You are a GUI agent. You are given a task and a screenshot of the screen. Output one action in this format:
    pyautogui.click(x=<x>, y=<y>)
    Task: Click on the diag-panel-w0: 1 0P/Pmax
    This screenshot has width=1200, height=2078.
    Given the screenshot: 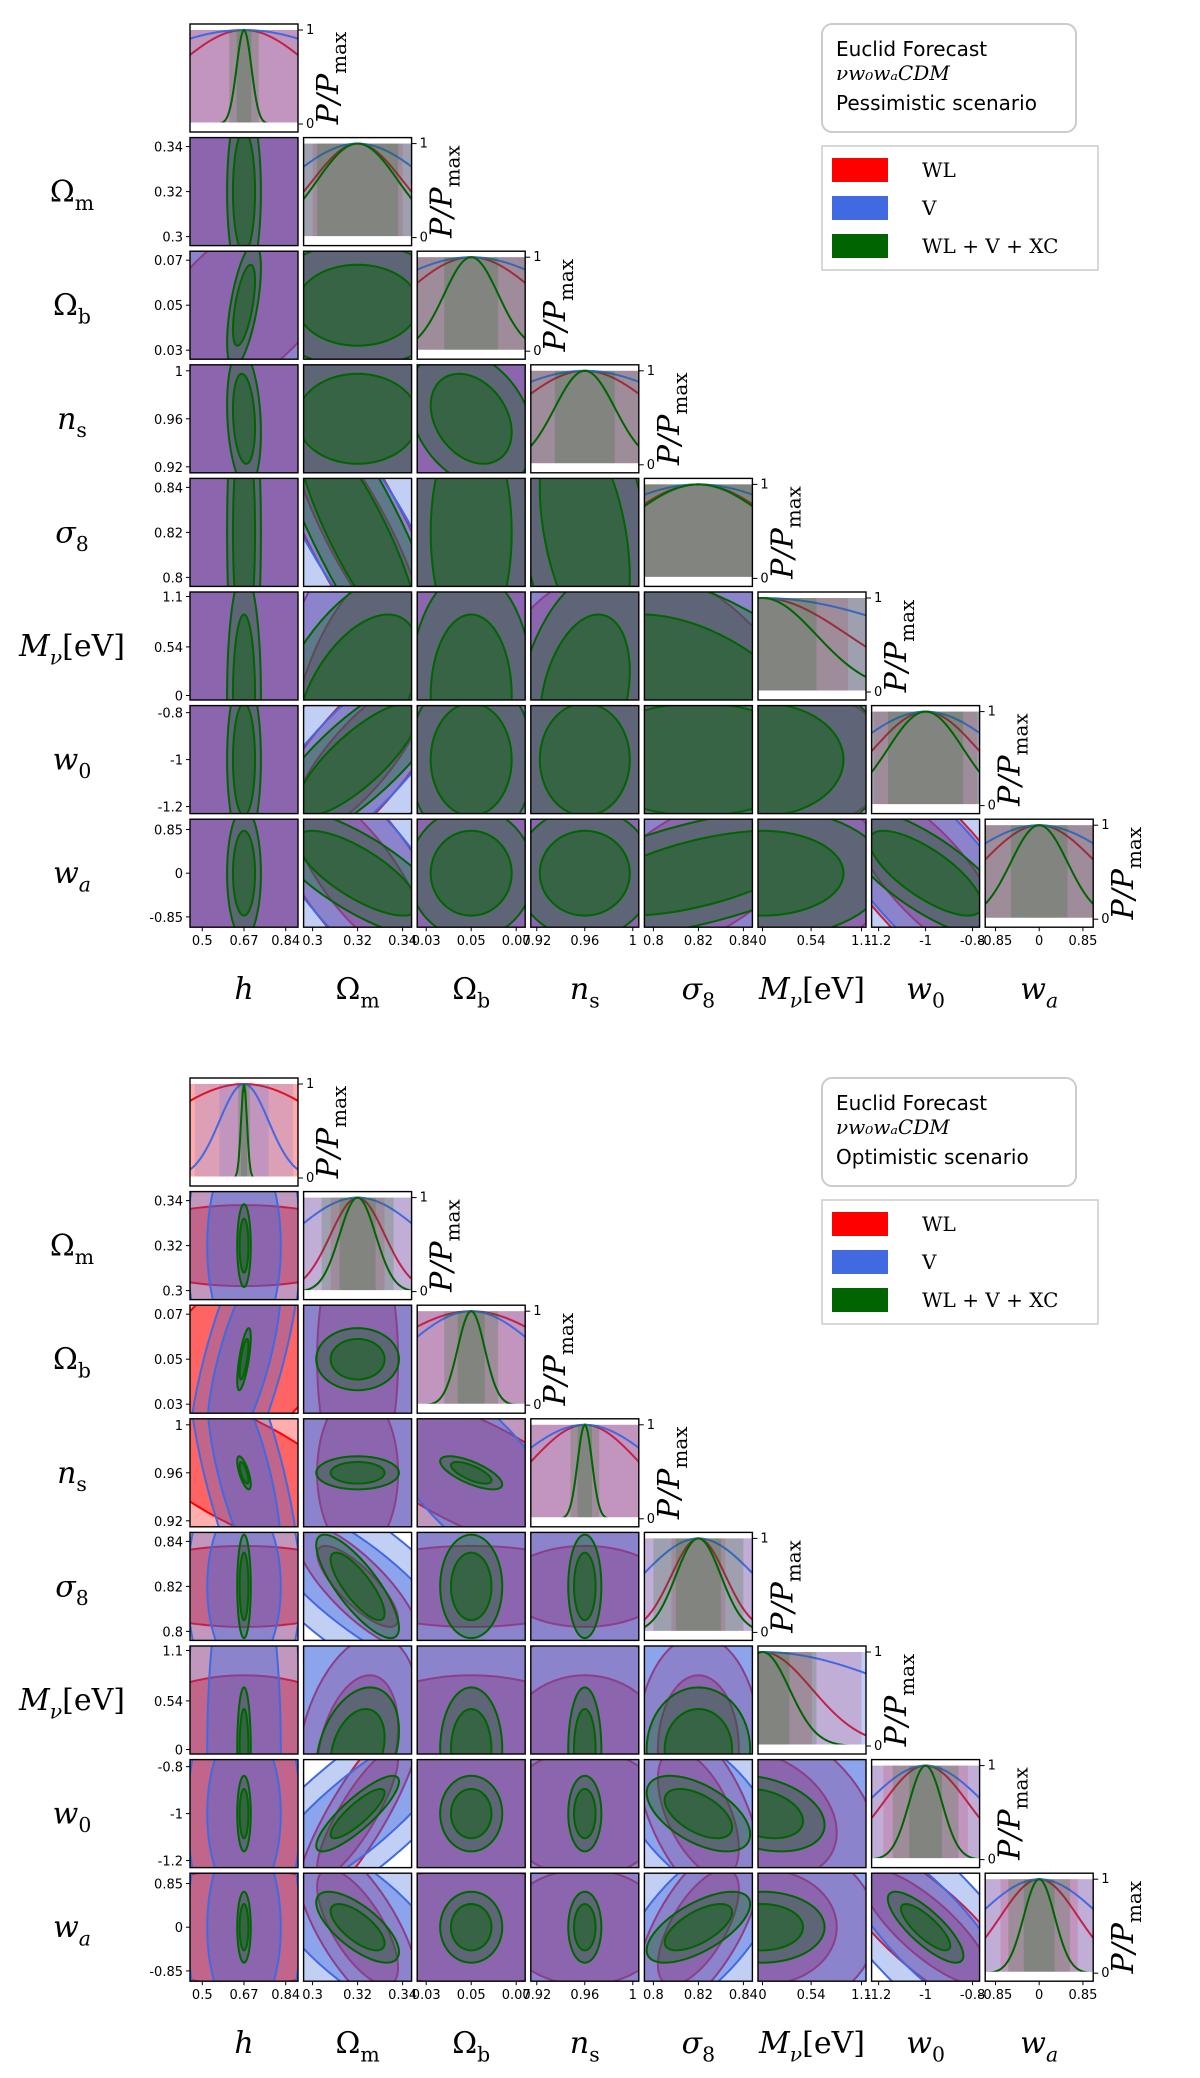 What is the action you would take?
    pyautogui.click(x=951, y=760)
    